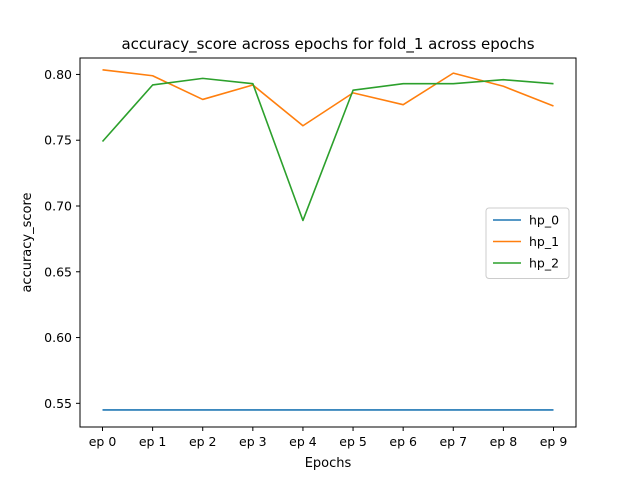 The width and height of the screenshot is (640, 480). Describe the element at coordinates (504, 441) in the screenshot. I see `x-tick-label: ep 8` at that location.